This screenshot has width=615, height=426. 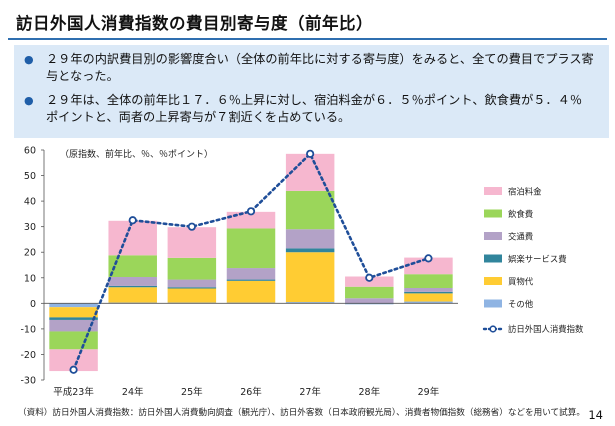 I want to click on legend-line-marker, so click(x=493, y=329).